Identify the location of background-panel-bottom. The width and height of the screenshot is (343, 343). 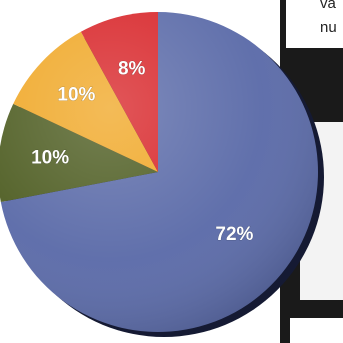
(316, 330).